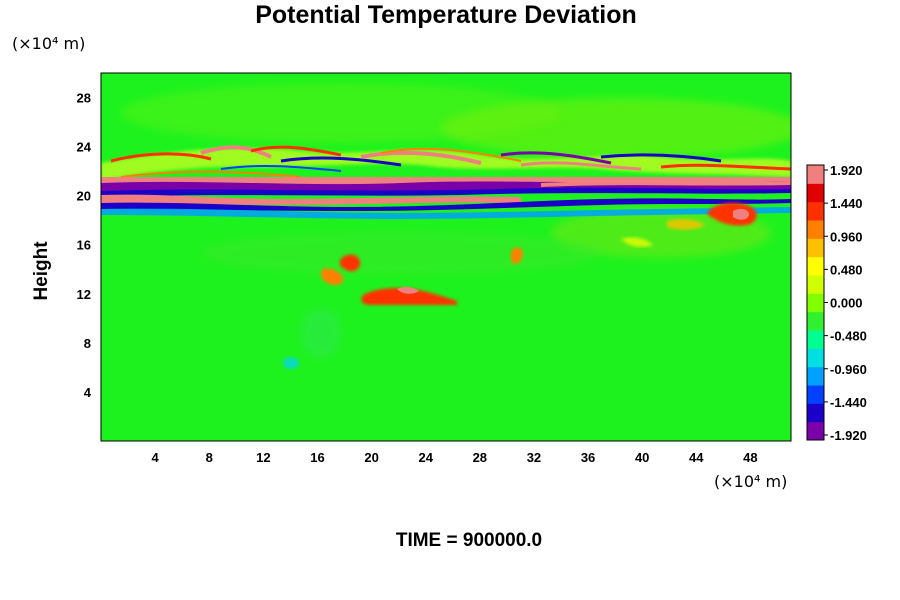  What do you see at coordinates (263, 457) in the screenshot?
I see `x-tick-label: 12` at bounding box center [263, 457].